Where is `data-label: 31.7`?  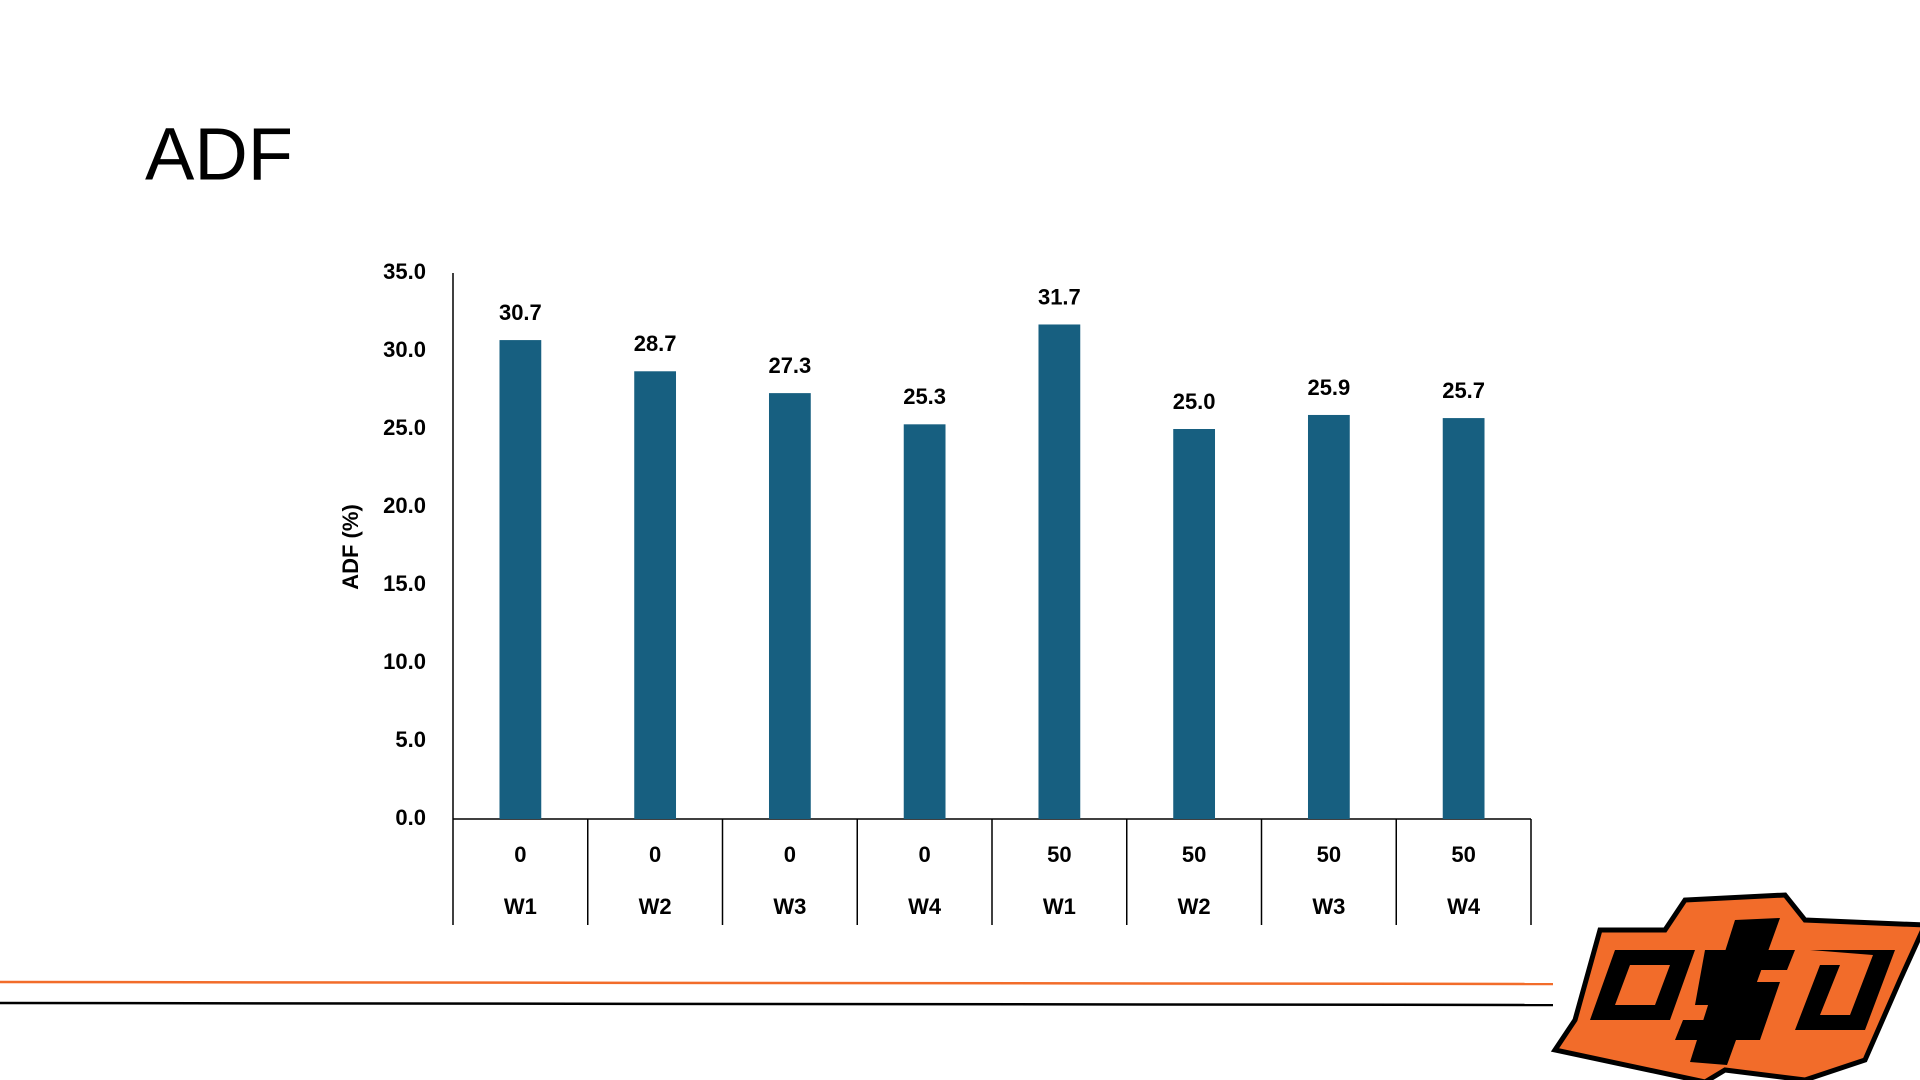
data-label: 31.7 is located at coordinates (1059, 296).